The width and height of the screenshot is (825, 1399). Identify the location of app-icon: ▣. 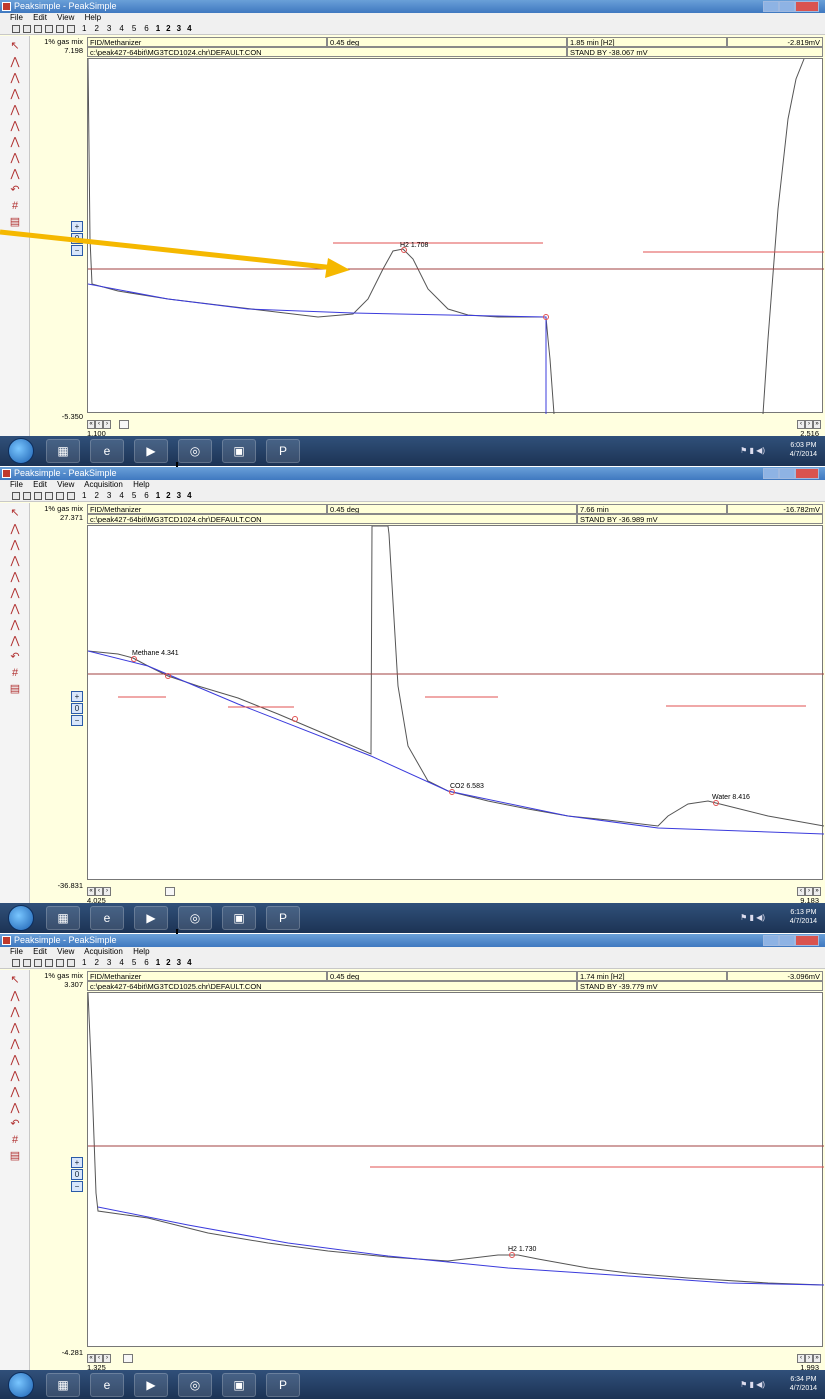
(239, 451).